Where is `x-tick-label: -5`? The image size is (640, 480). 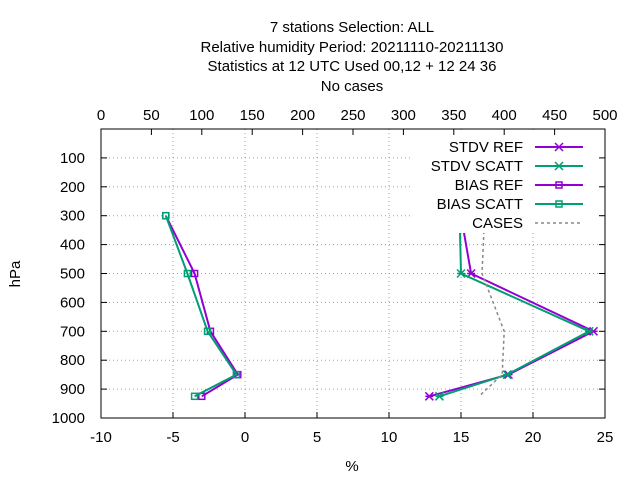 x-tick-label: -5 is located at coordinates (172, 437).